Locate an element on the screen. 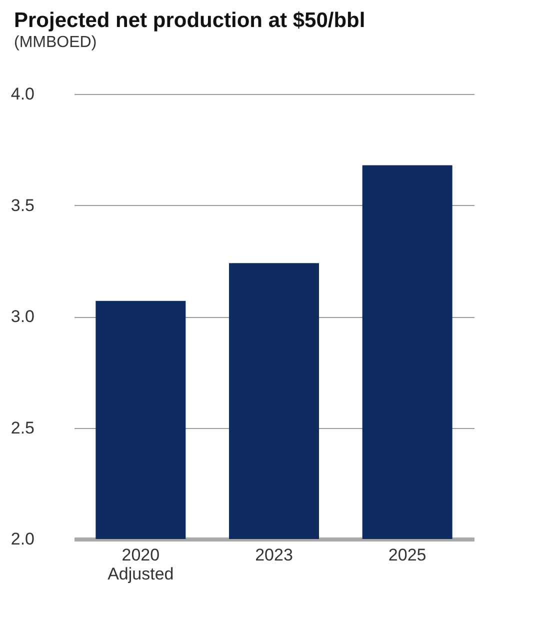 This screenshot has height=641, width=535. x-tick-label: 2020 Adjusted is located at coordinates (141, 565).